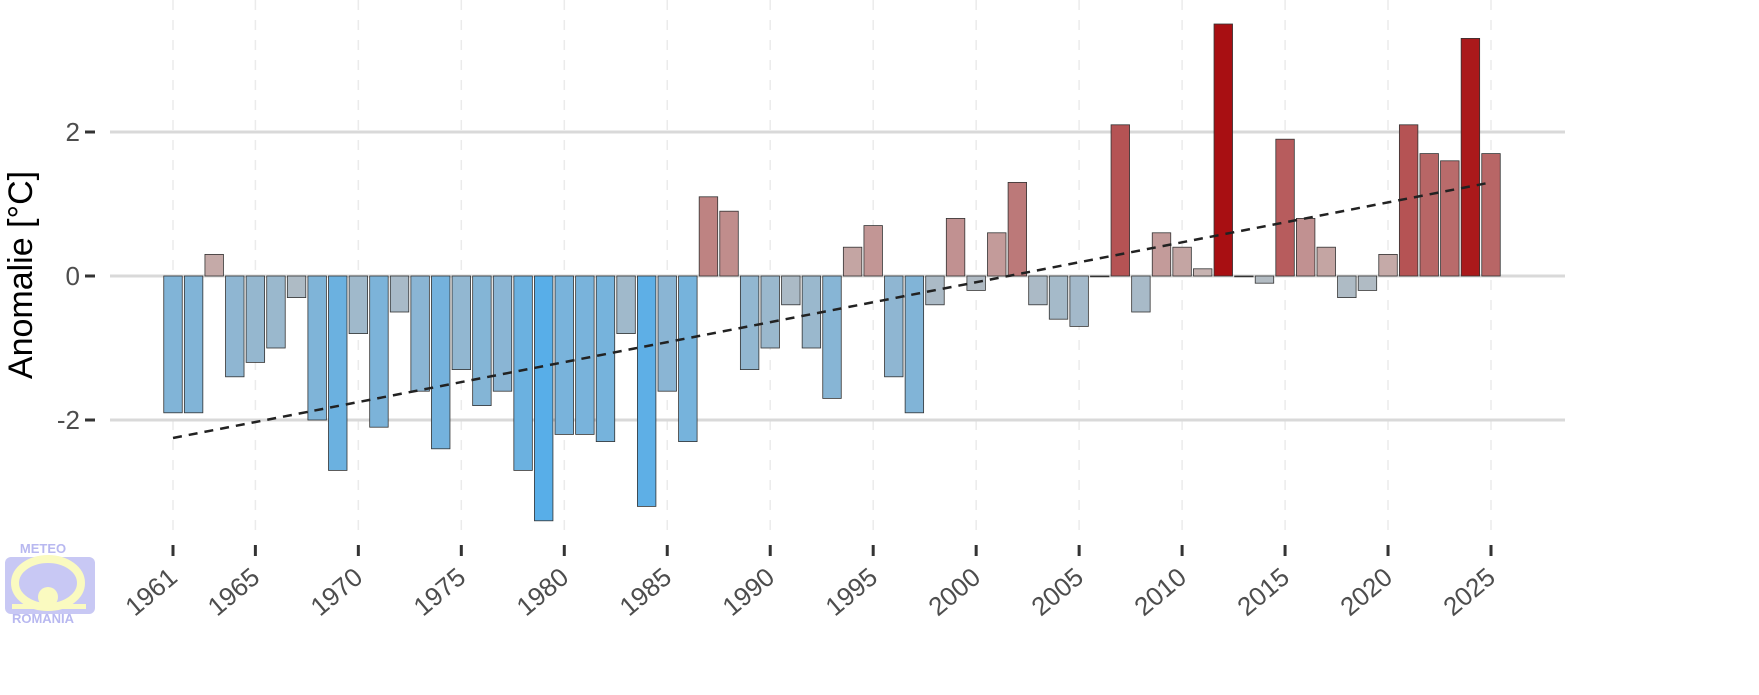 The height and width of the screenshot is (695, 1759). Describe the element at coordinates (544, 398) in the screenshot. I see `bar-1979` at that location.